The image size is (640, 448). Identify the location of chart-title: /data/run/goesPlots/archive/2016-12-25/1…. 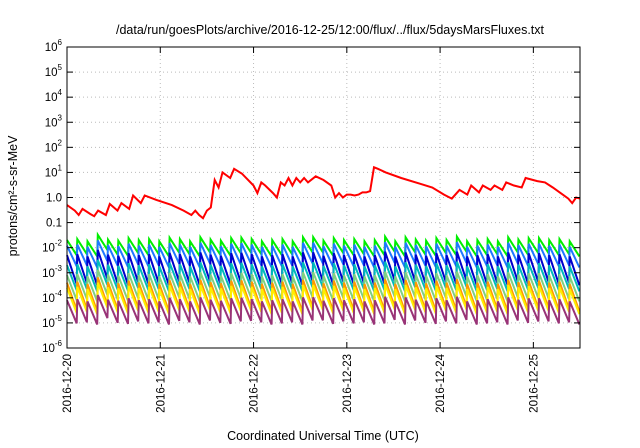
(330, 30).